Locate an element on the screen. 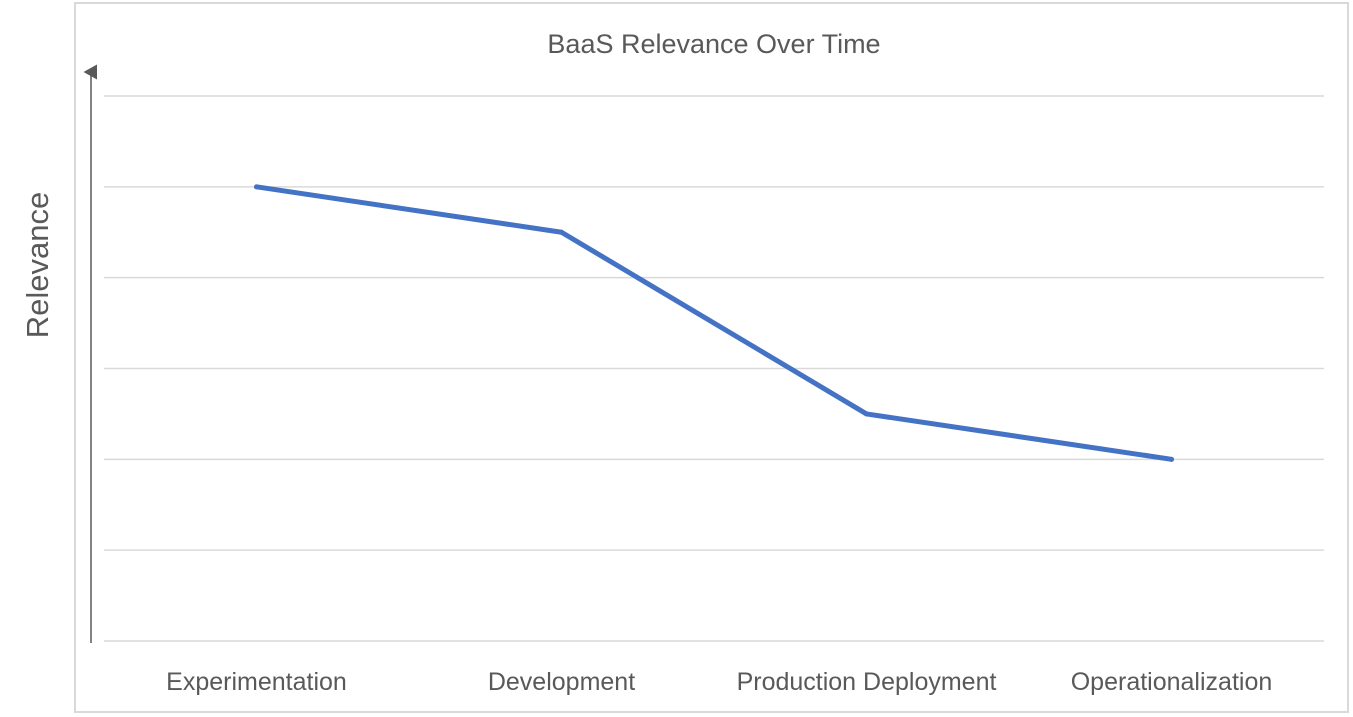  x-tick-label: Operationalization is located at coordinates (1172, 682).